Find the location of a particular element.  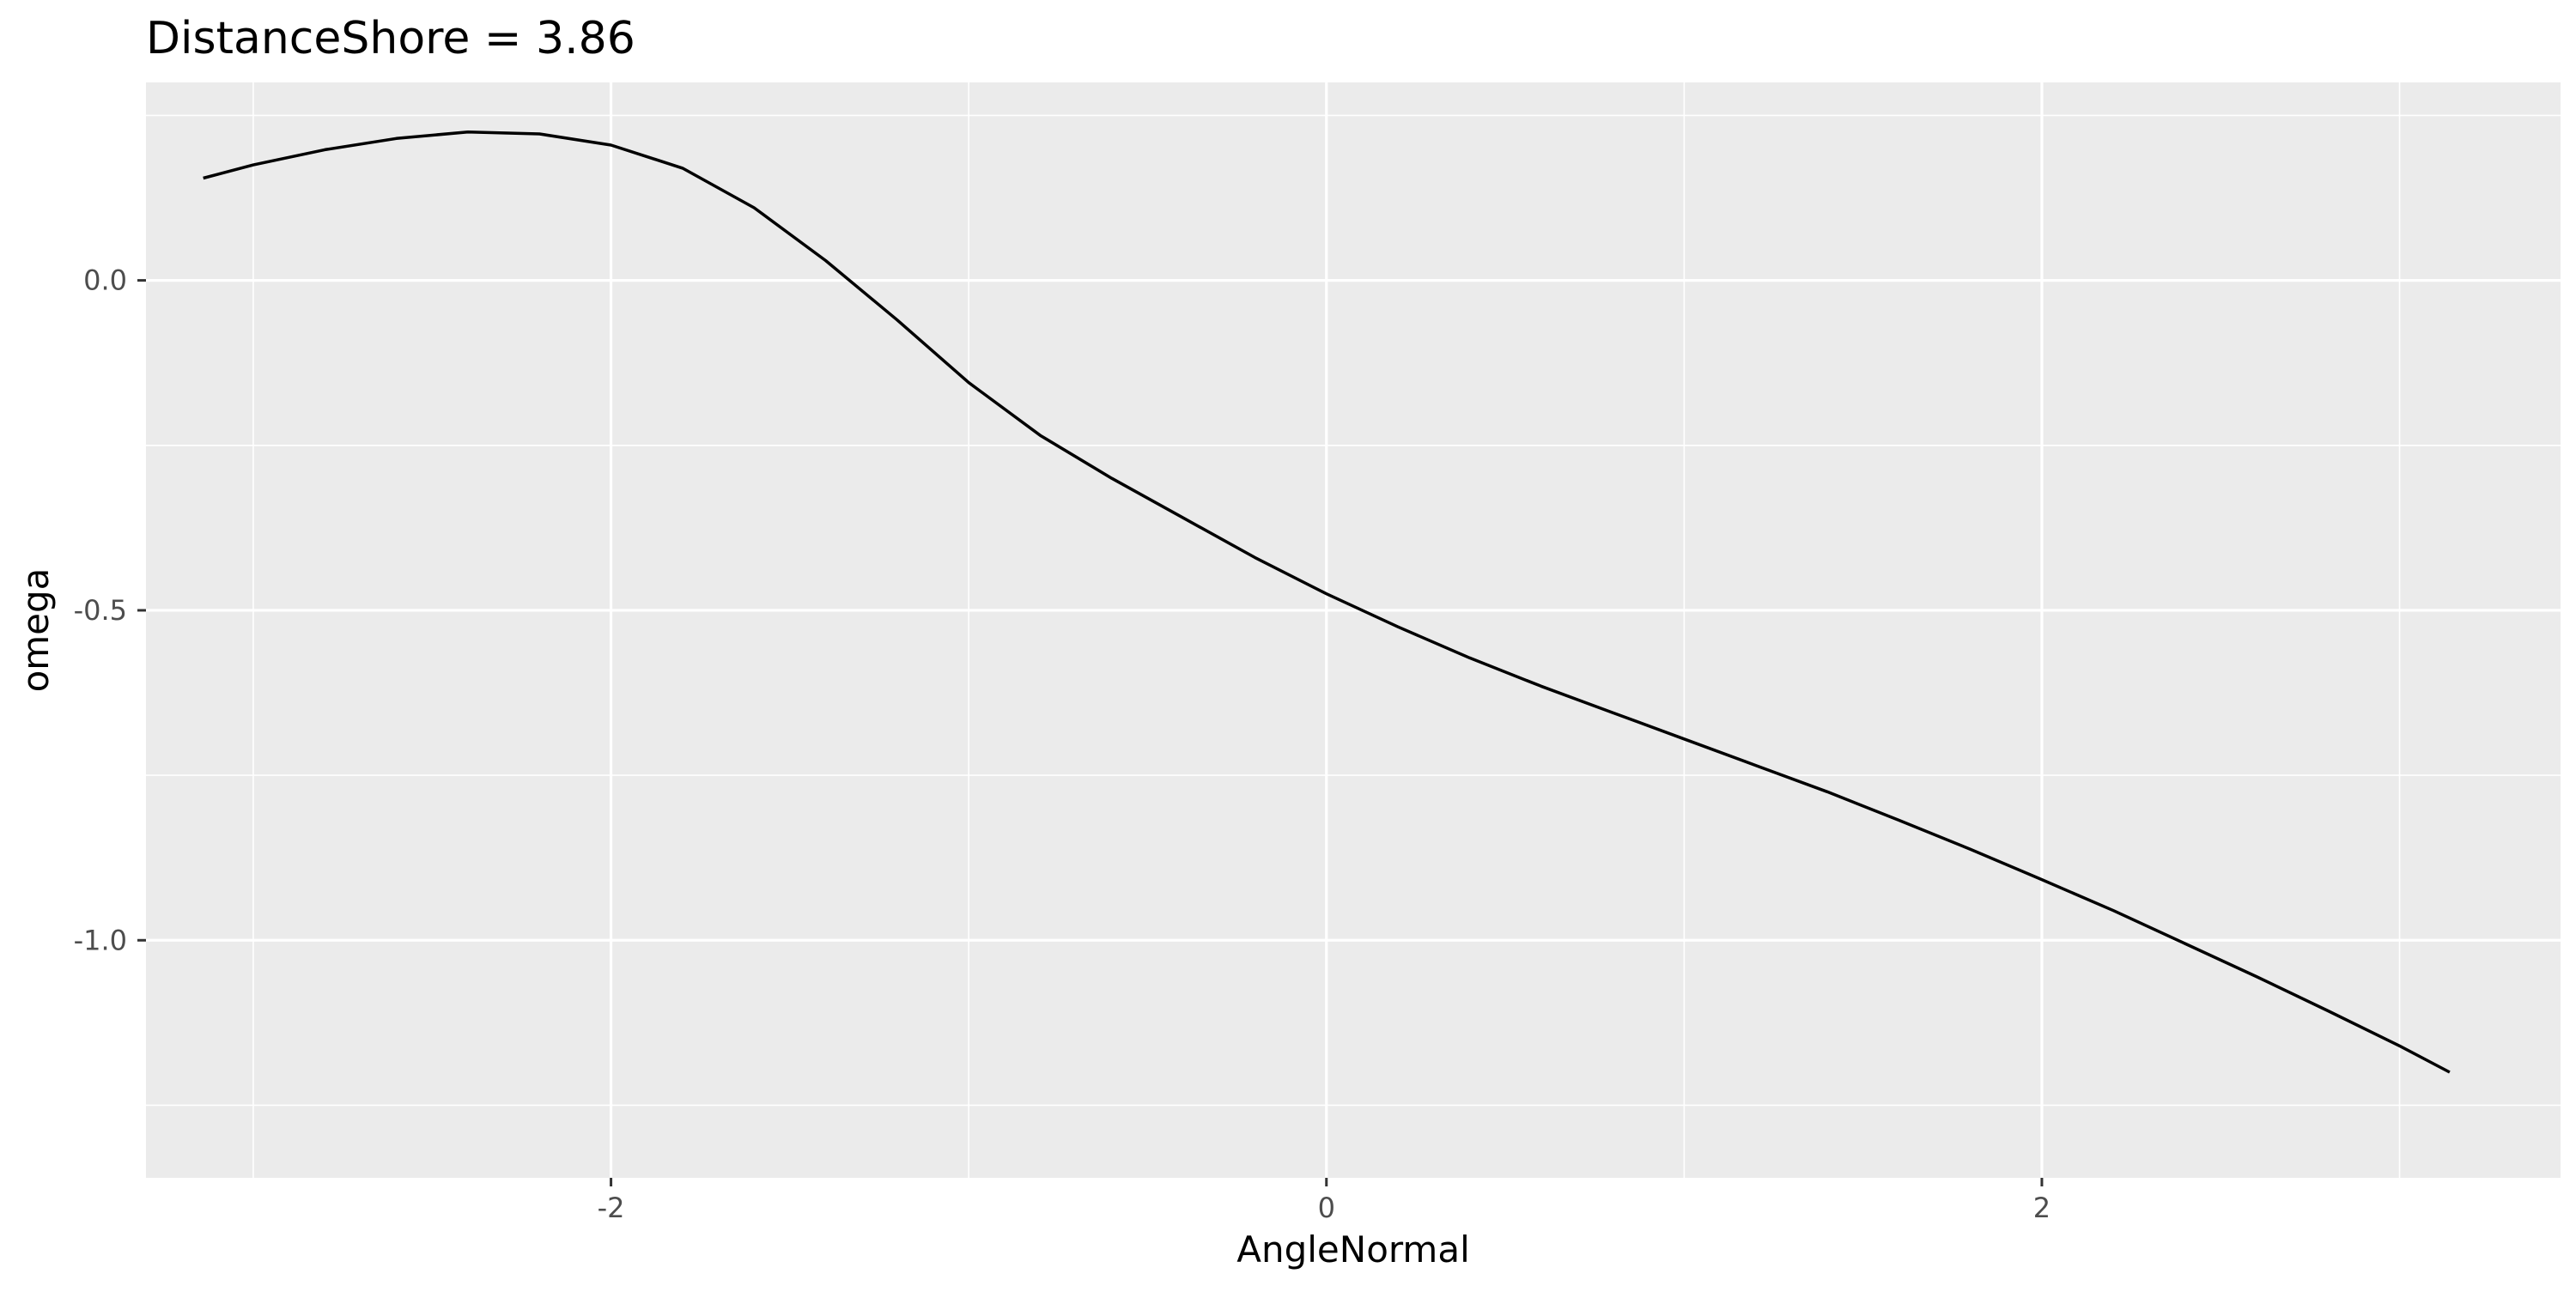

chart-title: DistanceShore = 3.86 is located at coordinates (390, 38).